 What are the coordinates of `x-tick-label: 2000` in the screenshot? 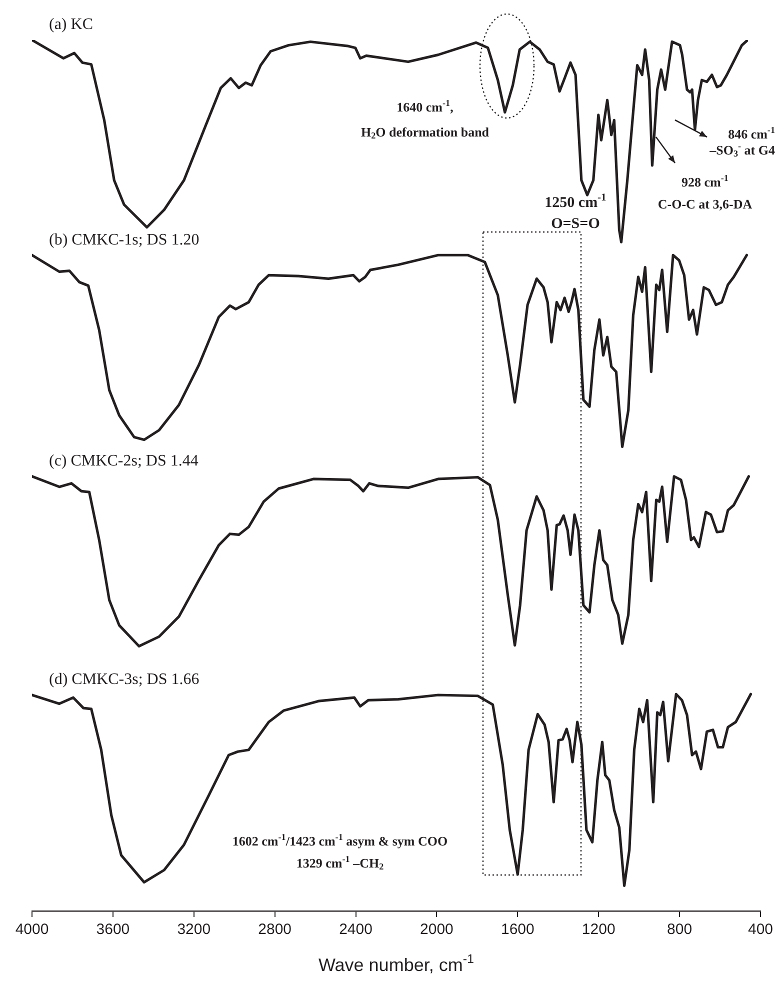 It's located at (437, 929).